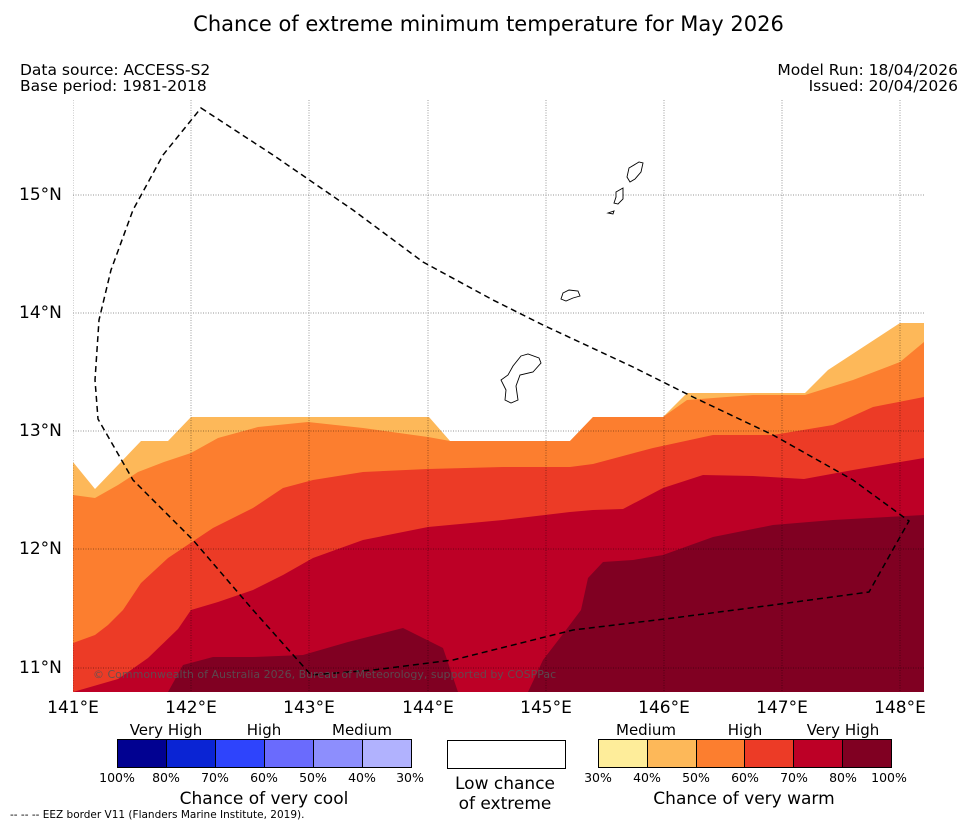 Image resolution: width=977 pixels, height=827 pixels. Describe the element at coordinates (745, 730) in the screenshot. I see `warm-high-label: High` at that location.